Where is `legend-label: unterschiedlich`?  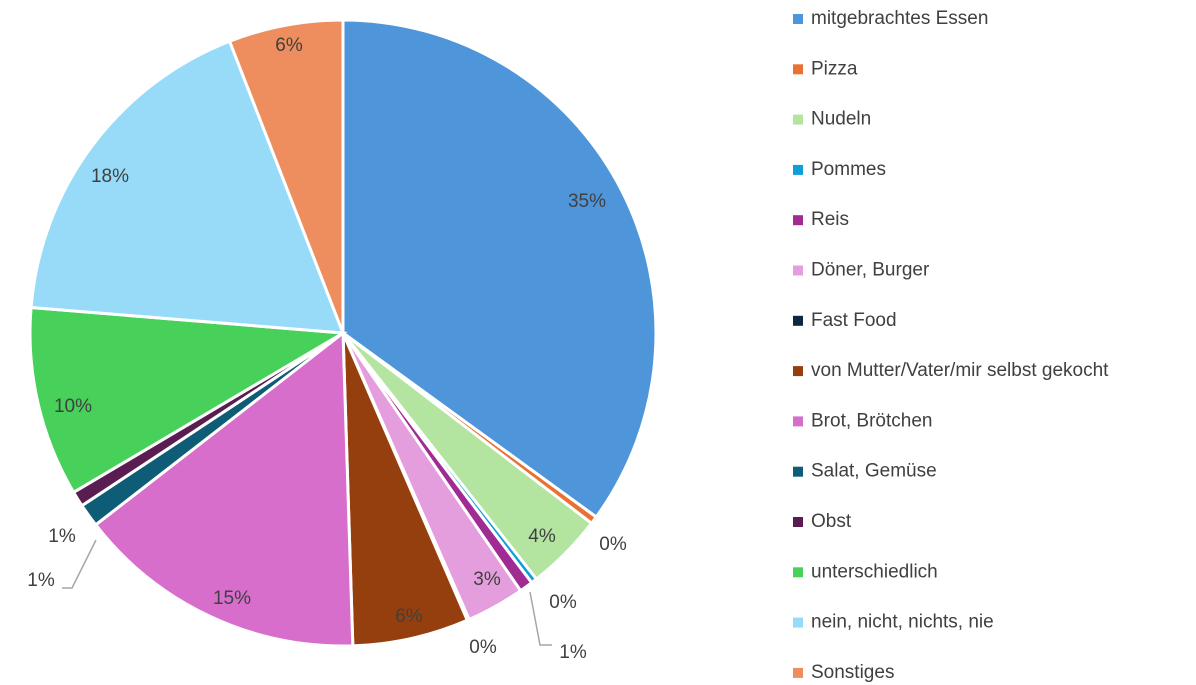 legend-label: unterschiedlich is located at coordinates (874, 571).